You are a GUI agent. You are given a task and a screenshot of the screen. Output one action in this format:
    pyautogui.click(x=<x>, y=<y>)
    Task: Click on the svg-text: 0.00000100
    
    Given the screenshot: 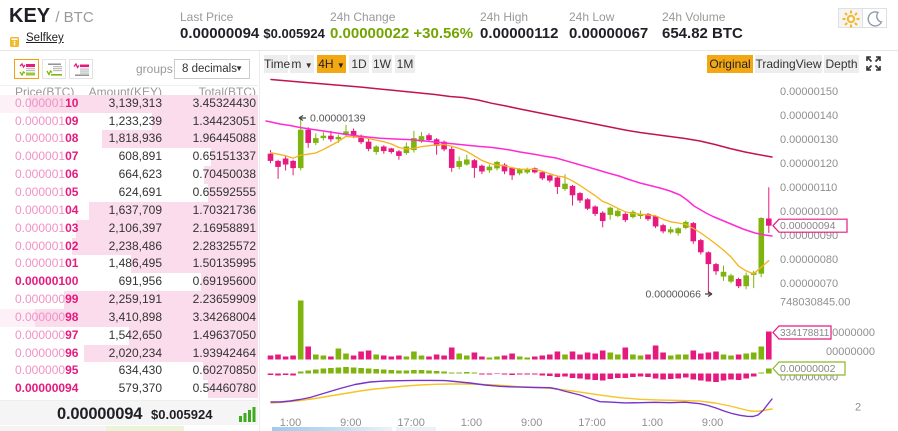 What is the action you would take?
    pyautogui.click(x=809, y=212)
    